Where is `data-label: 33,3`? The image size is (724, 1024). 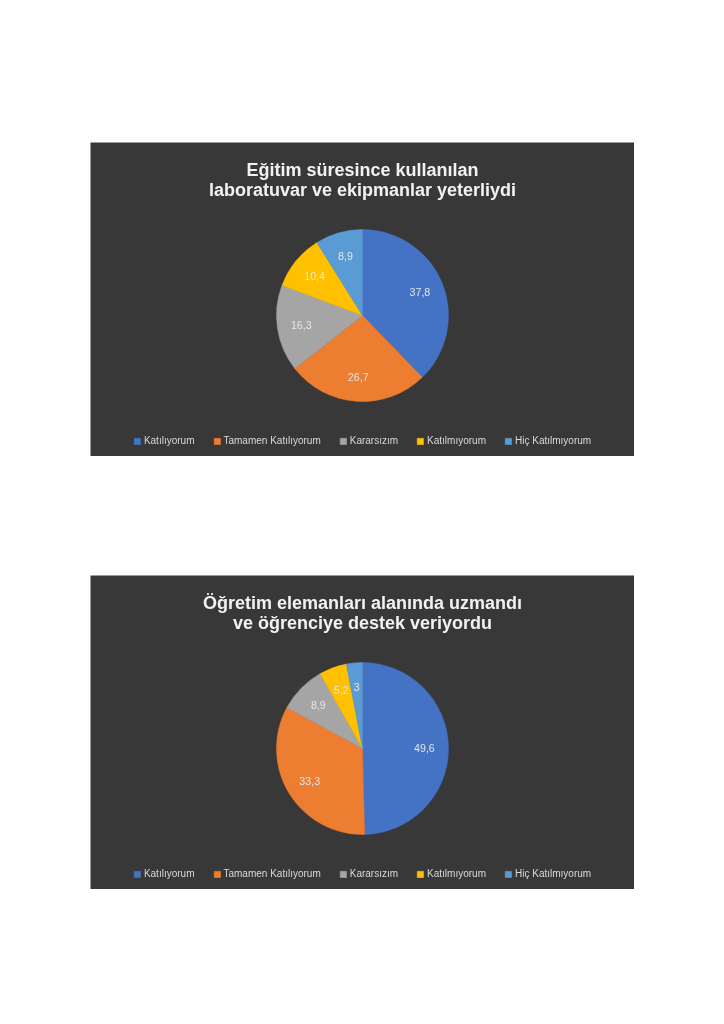
data-label: 33,3 is located at coordinates (310, 780).